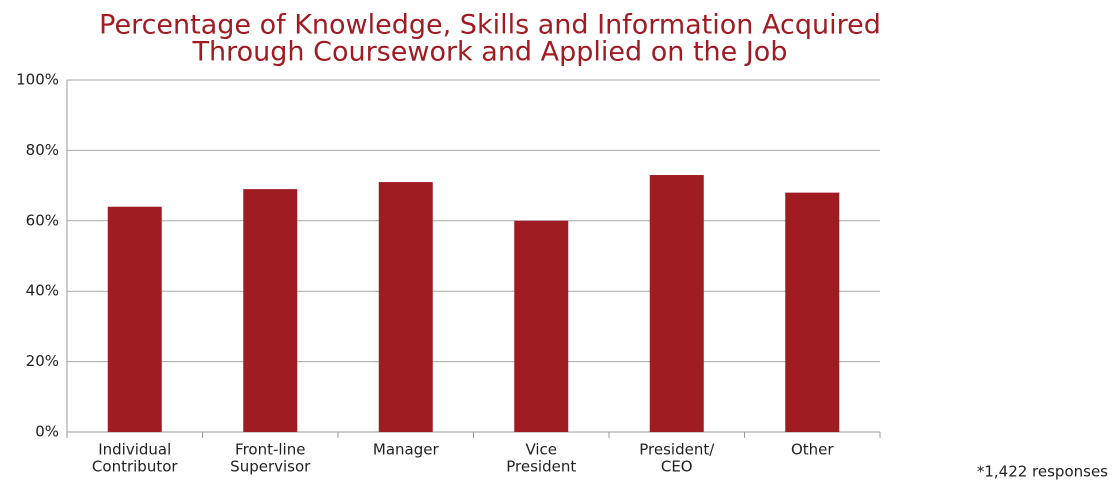  What do you see at coordinates (42, 220) in the screenshot?
I see `y-tick-label: 60%` at bounding box center [42, 220].